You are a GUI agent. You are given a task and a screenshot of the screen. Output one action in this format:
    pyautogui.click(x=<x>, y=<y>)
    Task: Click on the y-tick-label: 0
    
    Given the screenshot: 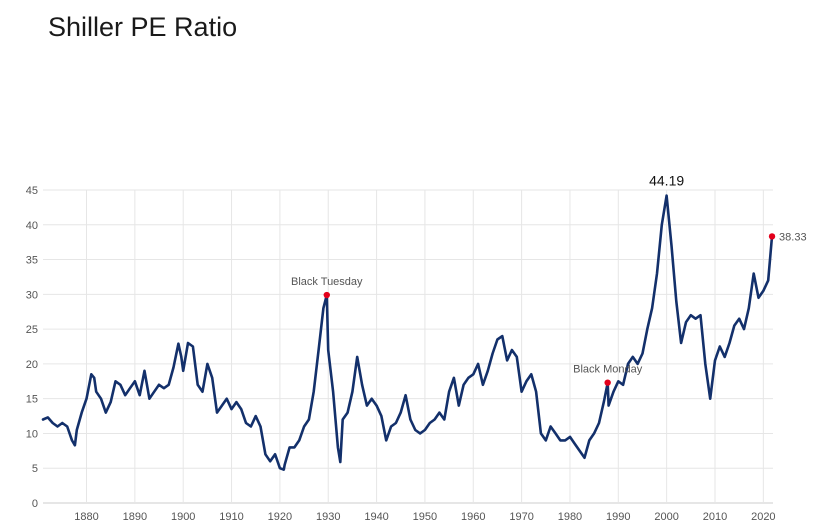 What is the action you would take?
    pyautogui.click(x=35, y=504)
    